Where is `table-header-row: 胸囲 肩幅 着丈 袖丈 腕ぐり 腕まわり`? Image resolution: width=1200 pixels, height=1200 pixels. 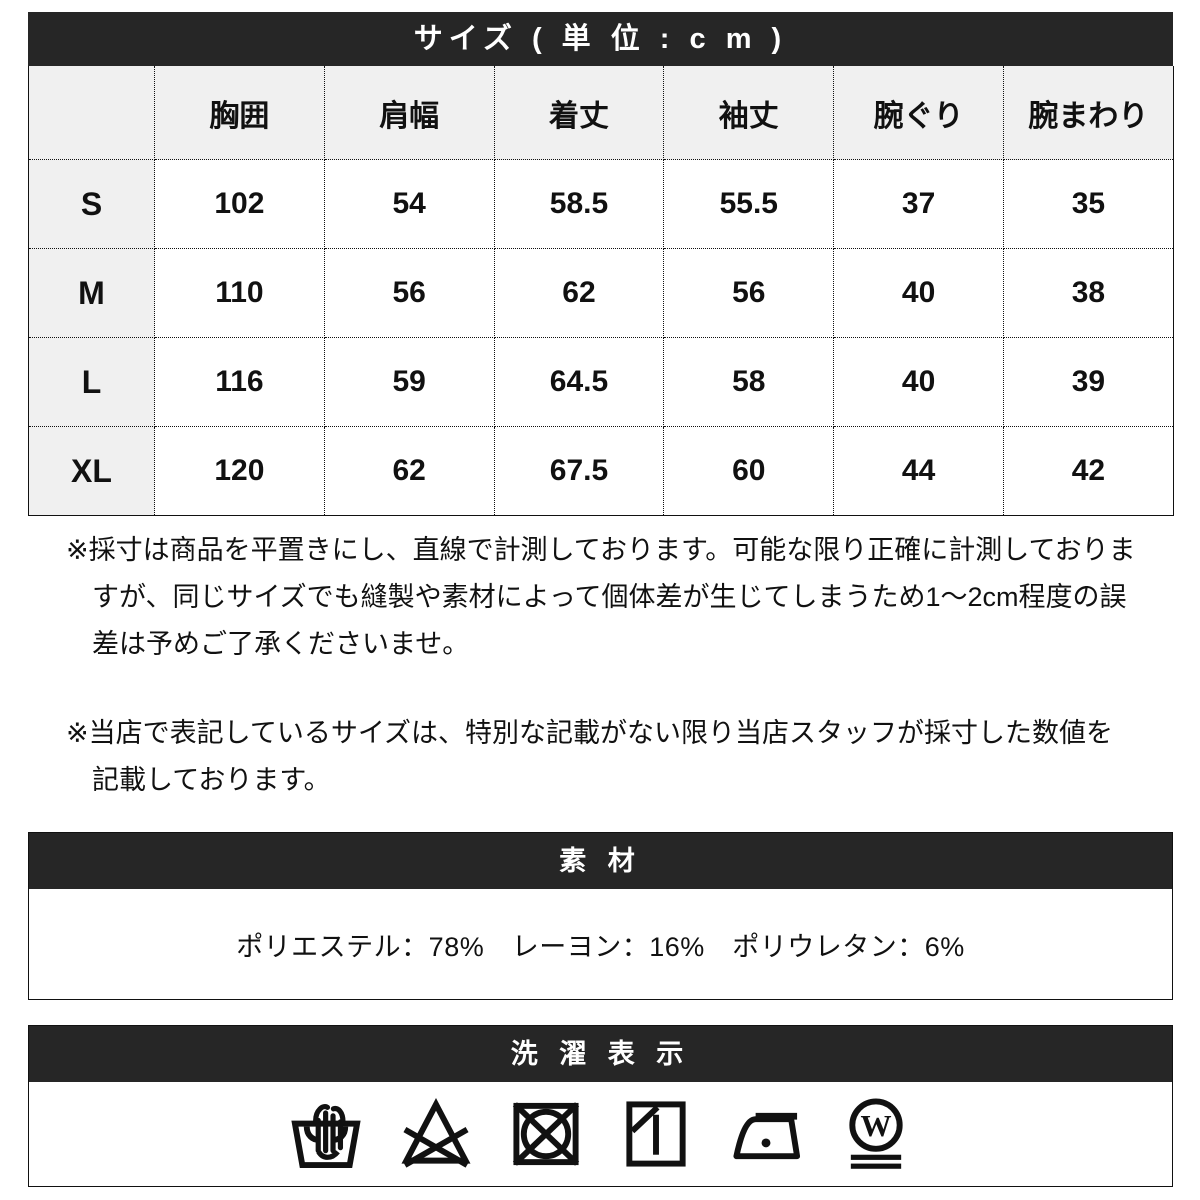
table-header-row: 胸囲 肩幅 着丈 袖丈 腕ぐり 腕まわり is located at coordinates (601, 113).